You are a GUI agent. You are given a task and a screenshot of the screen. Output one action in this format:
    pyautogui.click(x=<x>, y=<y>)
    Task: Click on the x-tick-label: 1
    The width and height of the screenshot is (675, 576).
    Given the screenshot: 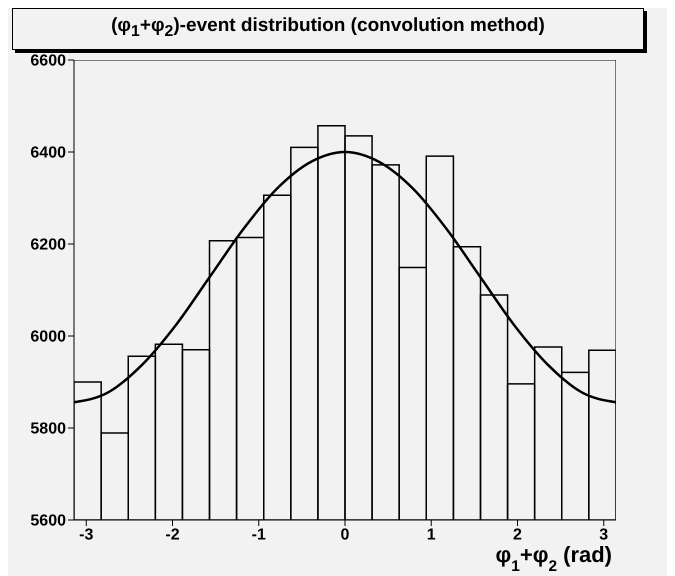 What is the action you would take?
    pyautogui.click(x=431, y=535)
    